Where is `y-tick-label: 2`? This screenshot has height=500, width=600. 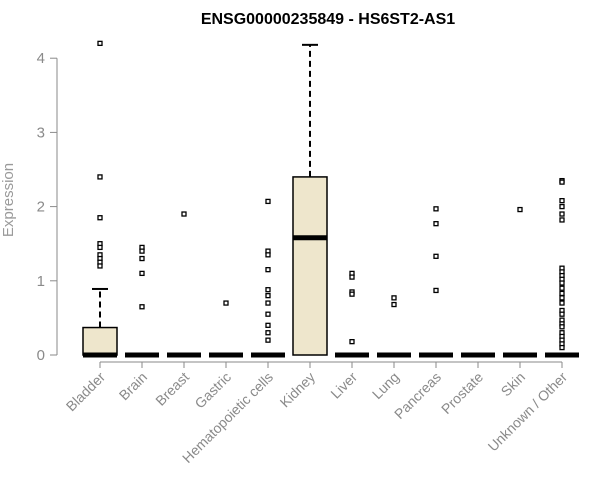
y-tick-label: 2 is located at coordinates (41, 207).